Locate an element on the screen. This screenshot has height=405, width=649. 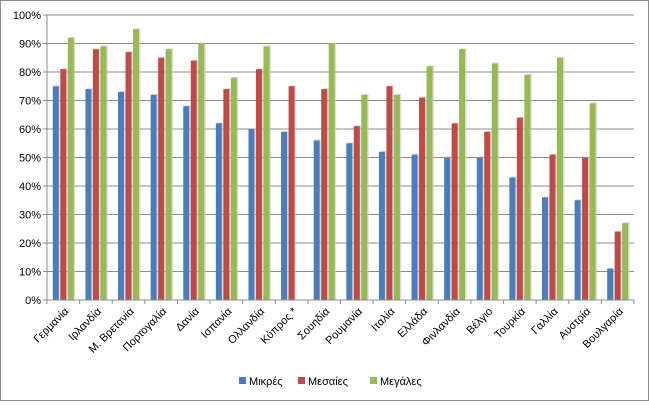
legend-label: Μεσαίες is located at coordinates (328, 382).